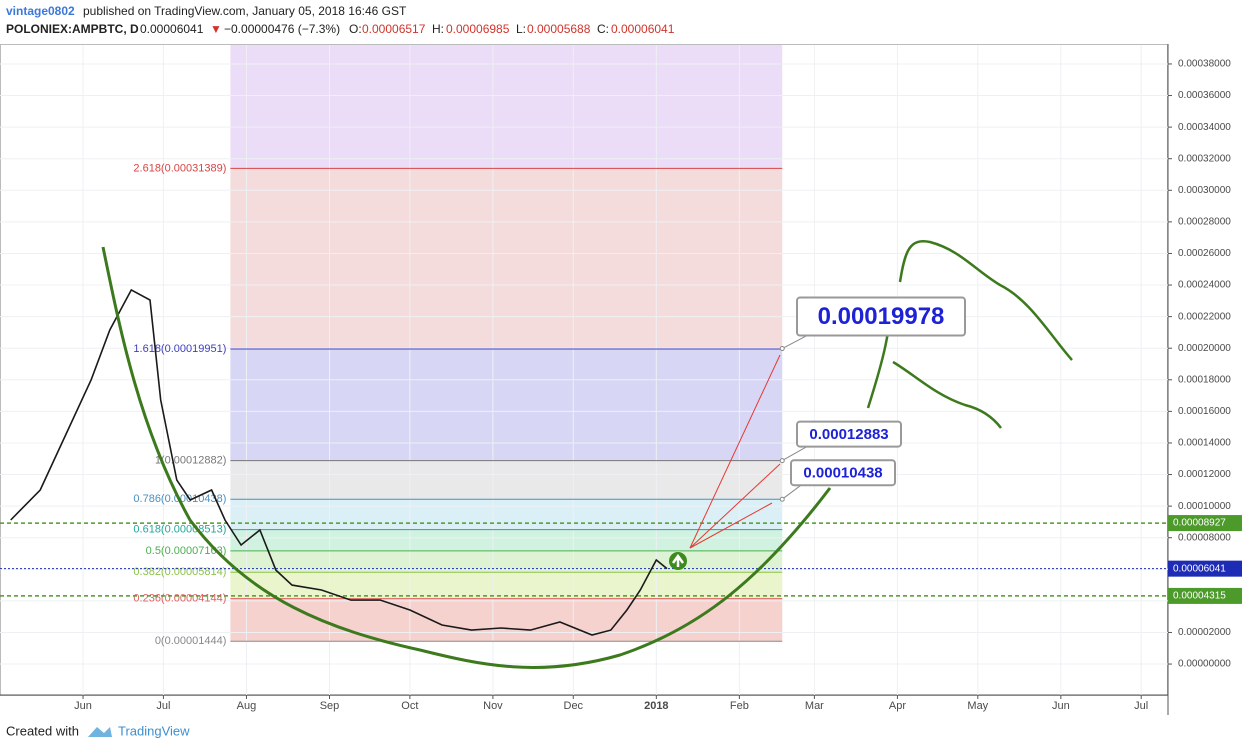  I want to click on y-tick-label: 0.00026000, so click(1204, 253).